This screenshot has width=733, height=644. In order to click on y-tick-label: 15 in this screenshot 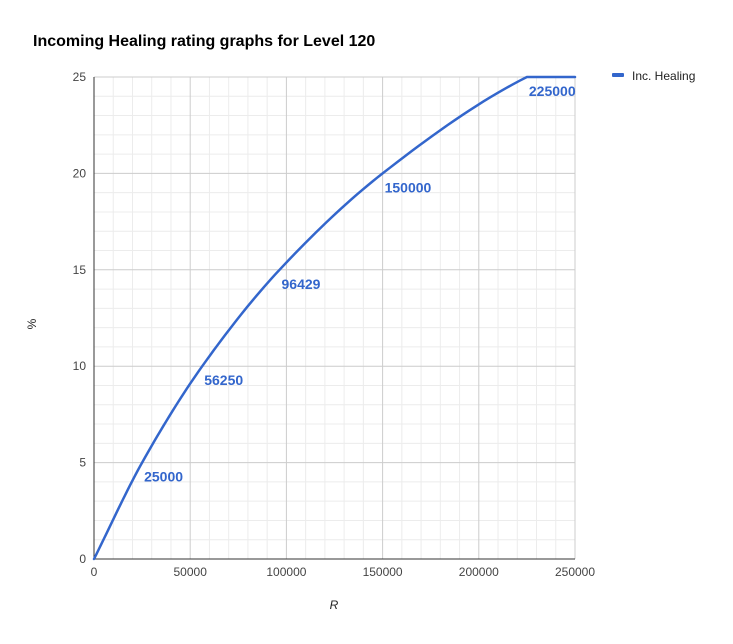, I will do `click(80, 270)`.